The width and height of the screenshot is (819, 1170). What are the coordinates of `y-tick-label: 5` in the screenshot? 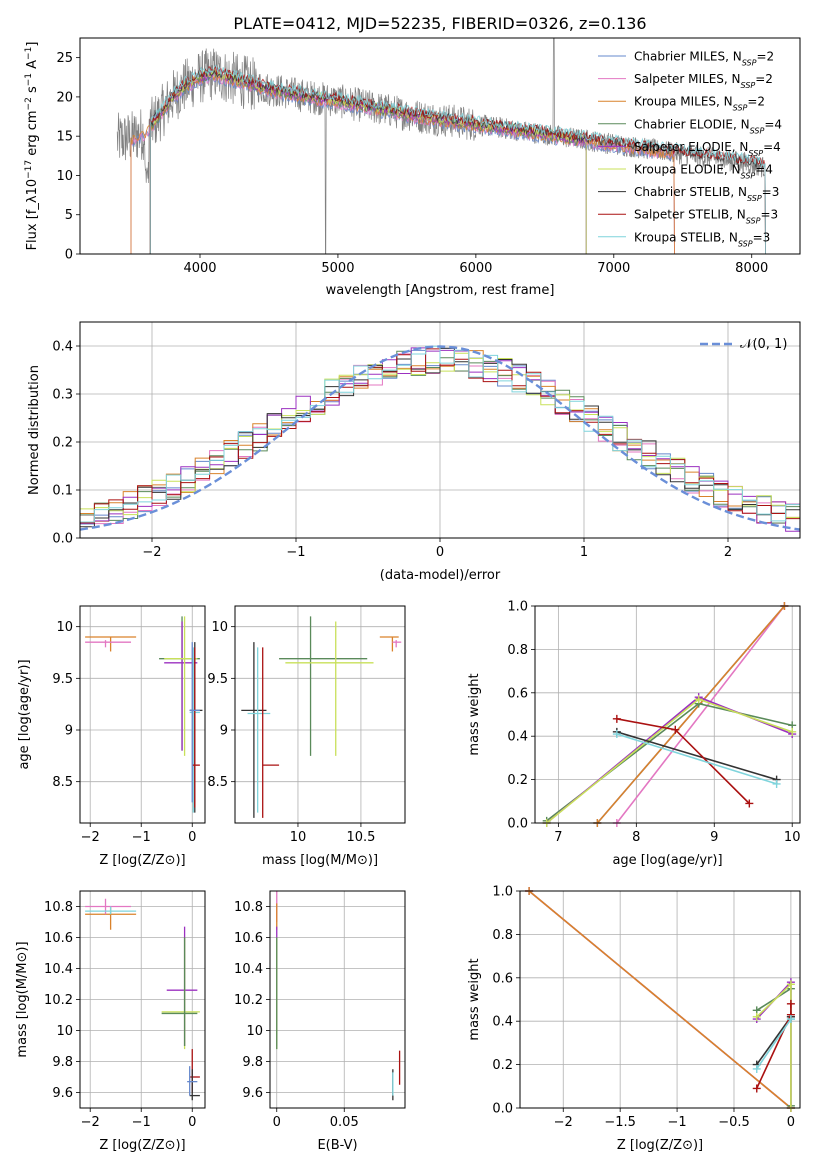 It's located at (69, 215).